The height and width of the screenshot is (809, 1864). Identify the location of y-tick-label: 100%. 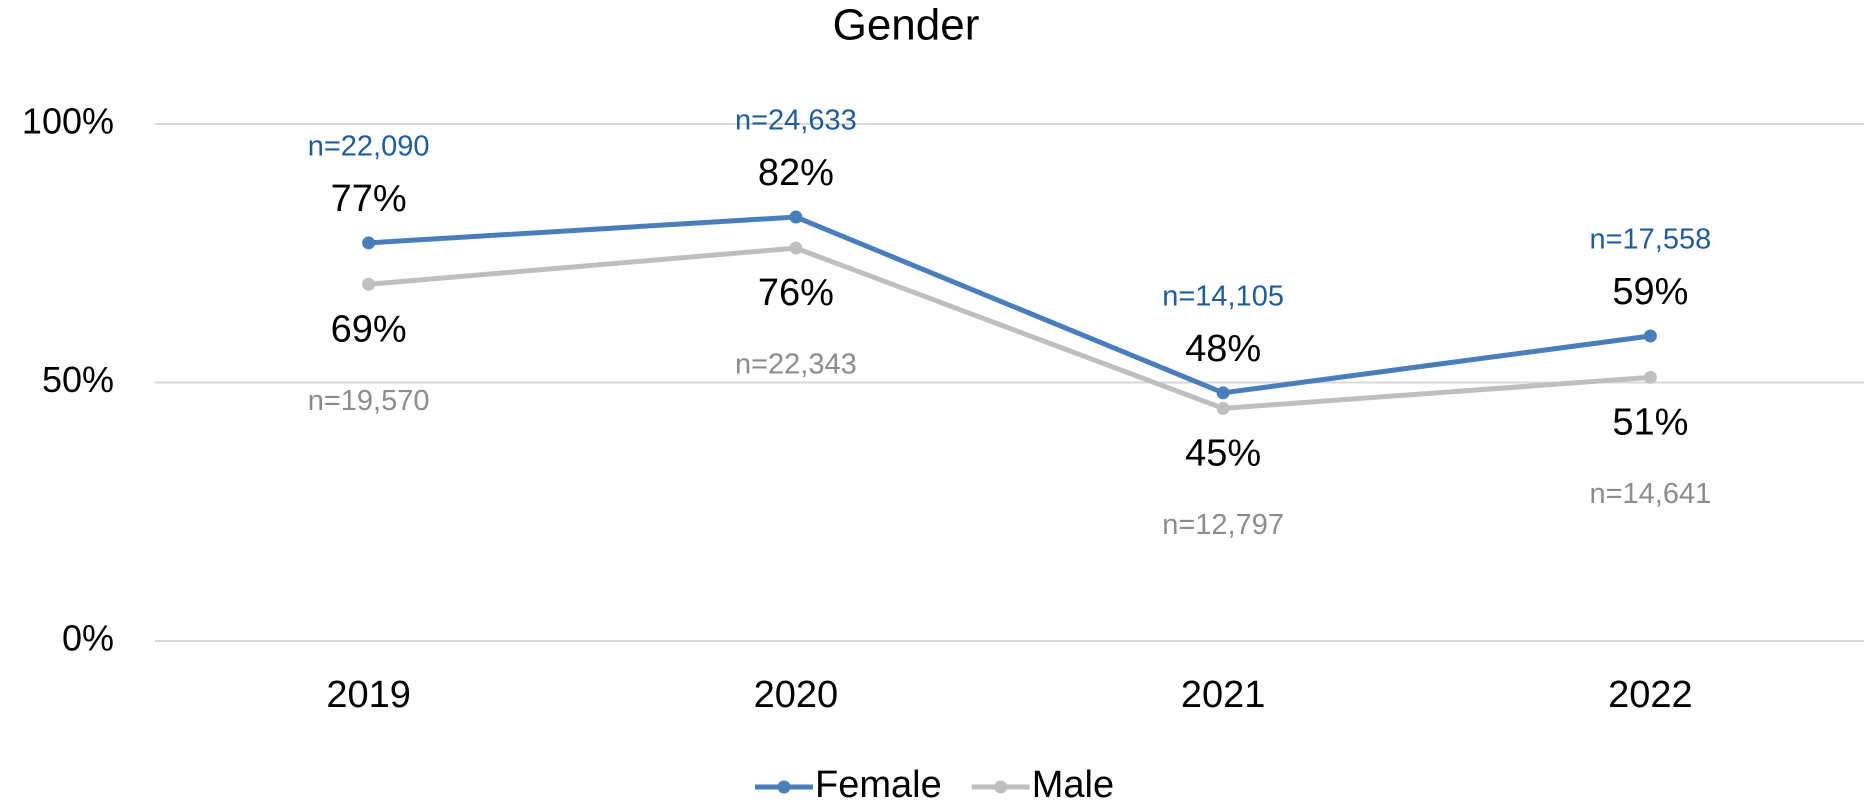
(68, 121).